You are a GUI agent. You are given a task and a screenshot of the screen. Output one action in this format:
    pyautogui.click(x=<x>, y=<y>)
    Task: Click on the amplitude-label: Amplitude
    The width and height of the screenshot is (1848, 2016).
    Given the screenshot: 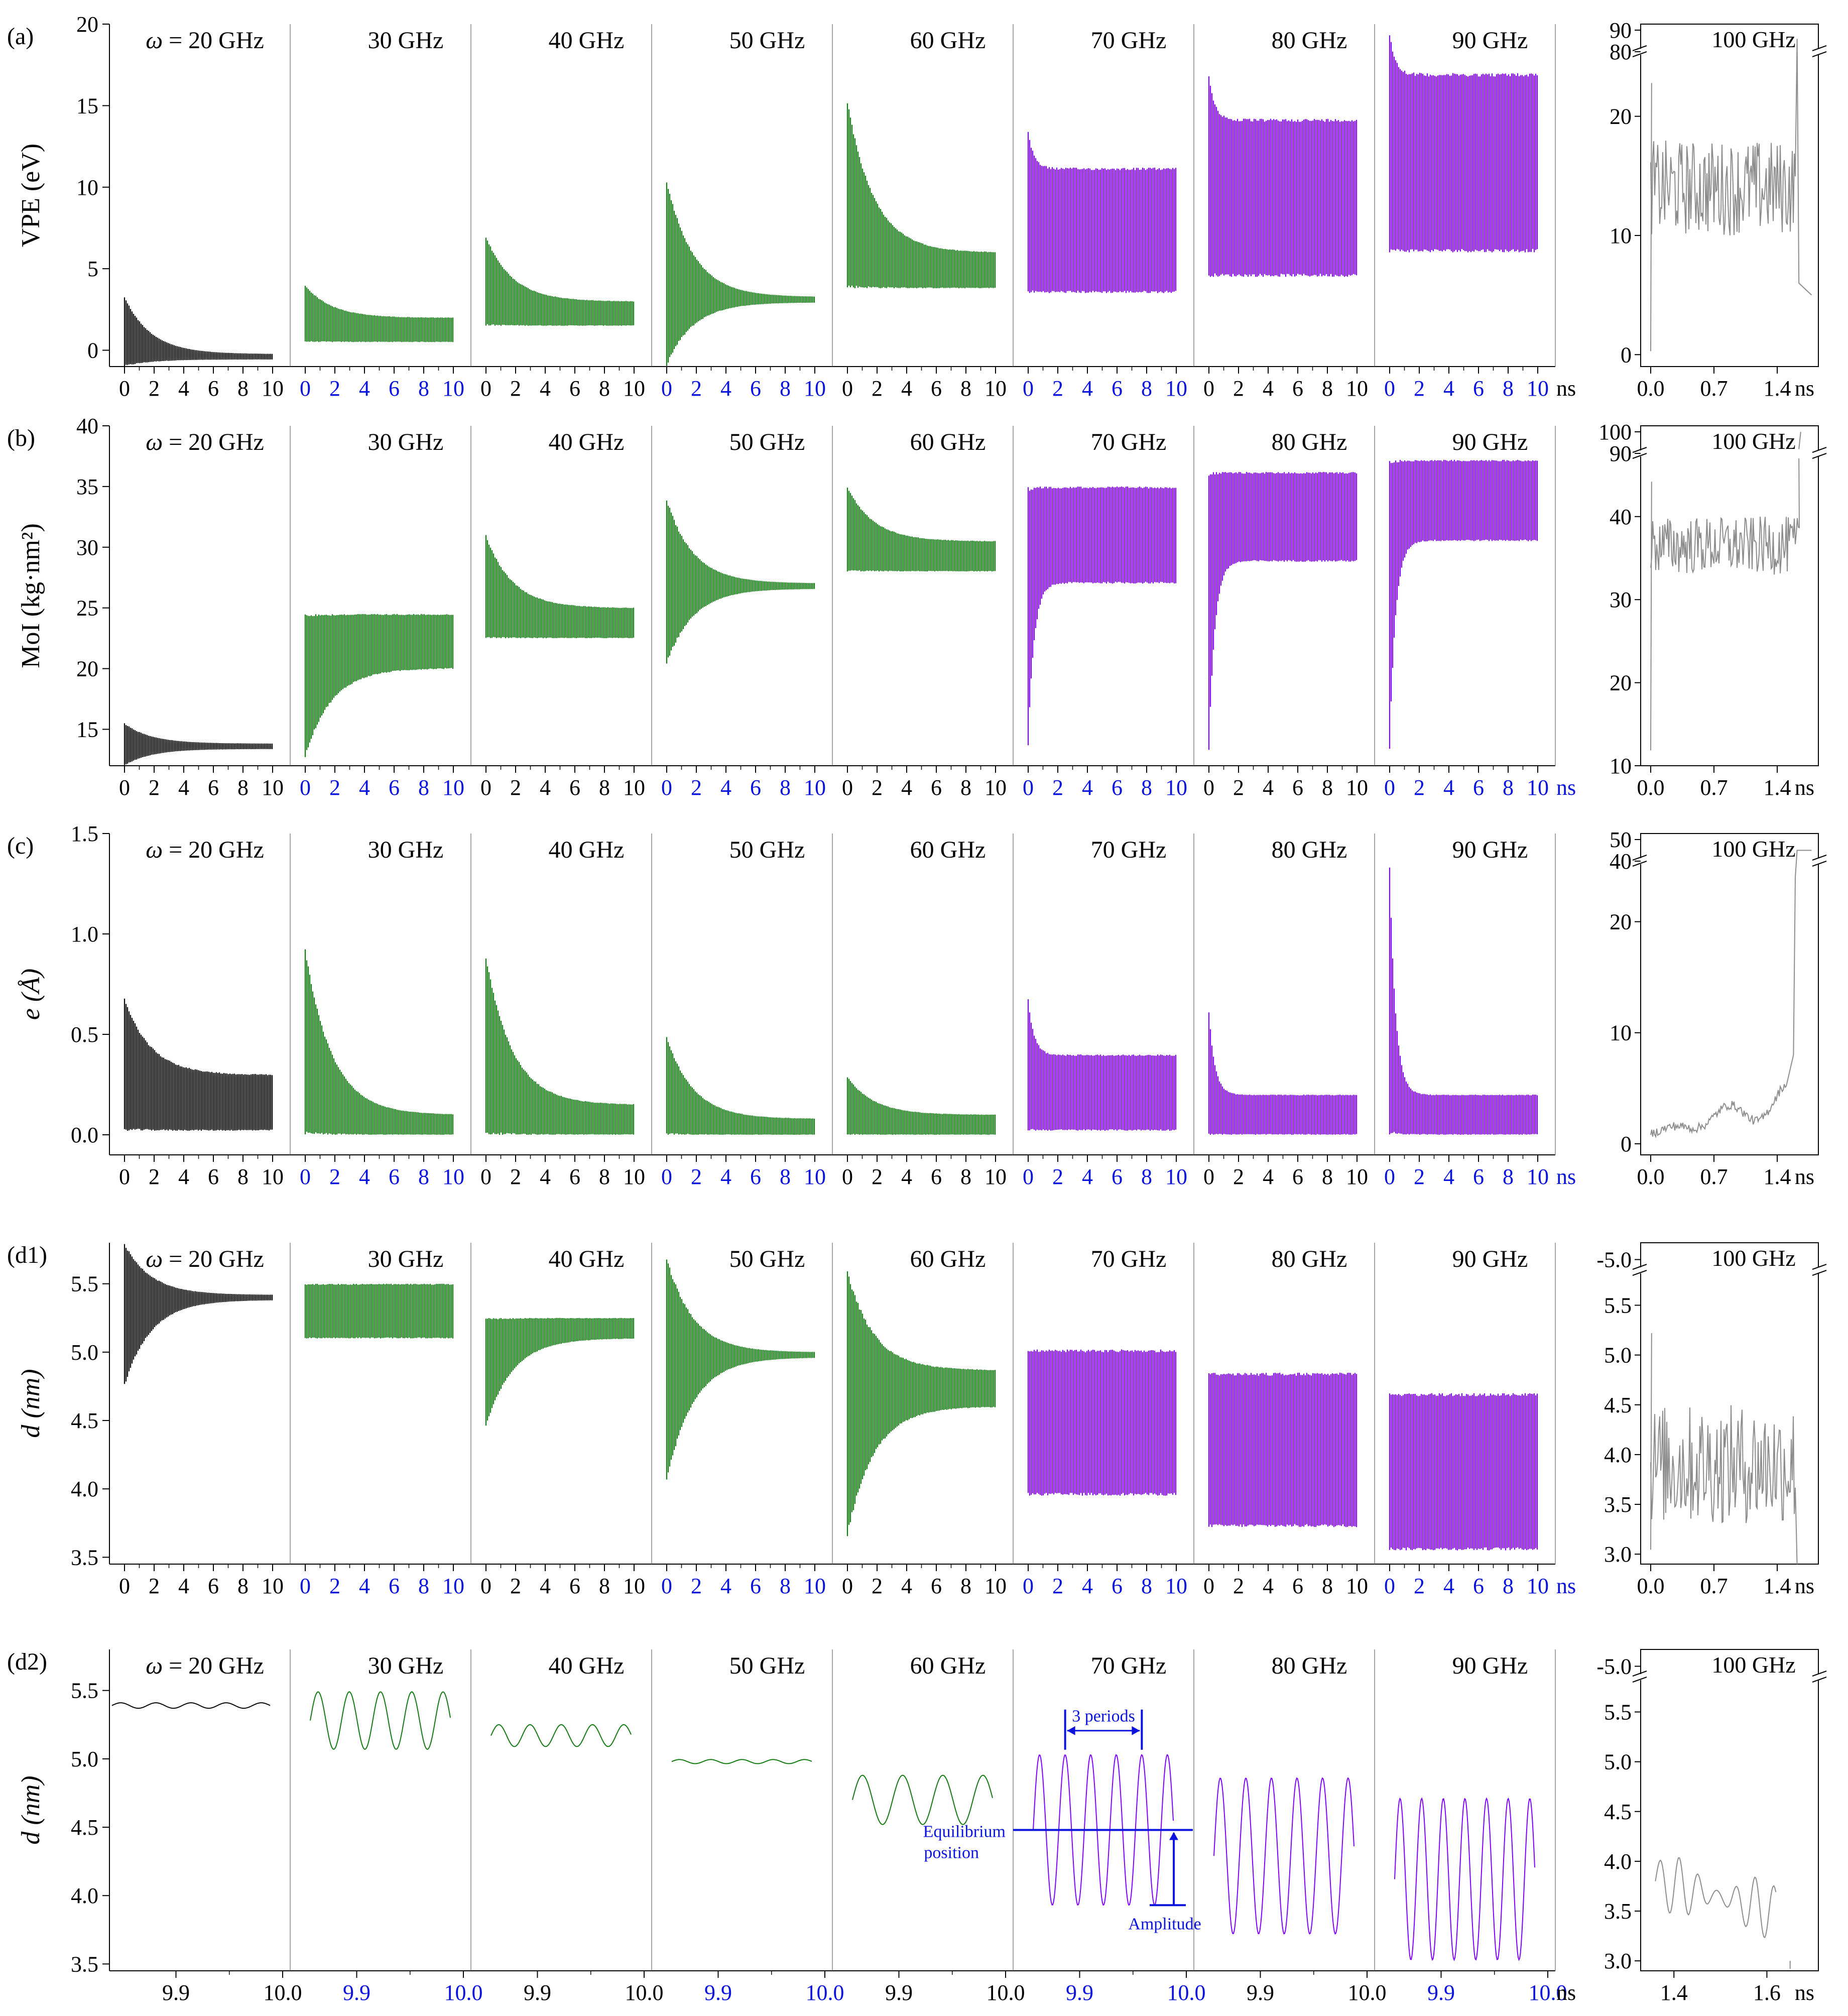 What is the action you would take?
    pyautogui.click(x=1164, y=1924)
    